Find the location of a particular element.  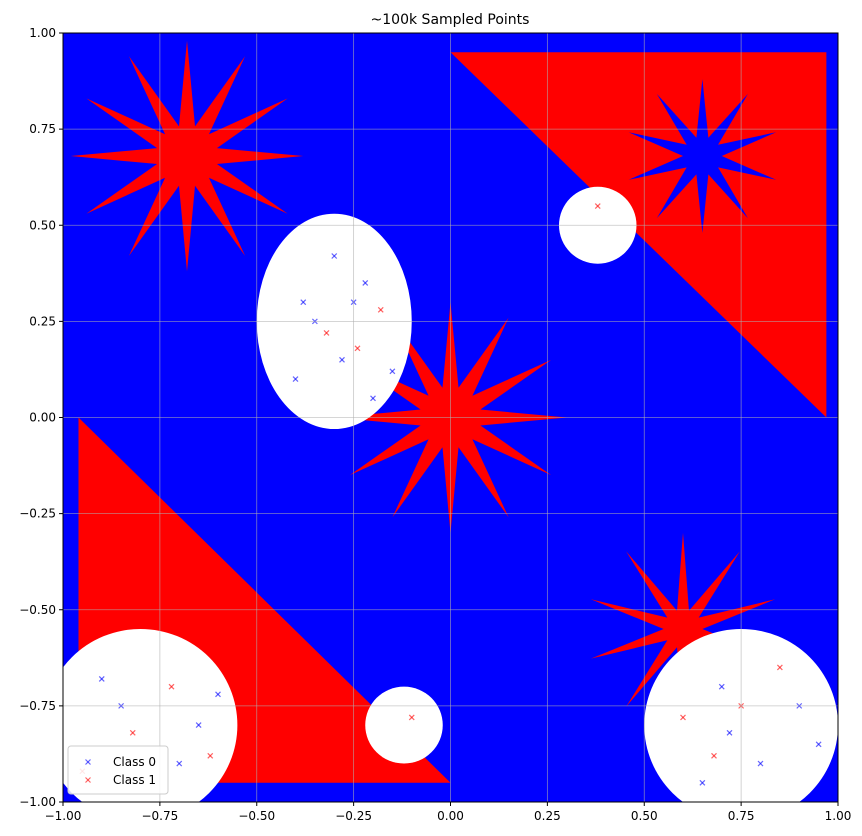

x-tick-label: 0.25 is located at coordinates (547, 816).